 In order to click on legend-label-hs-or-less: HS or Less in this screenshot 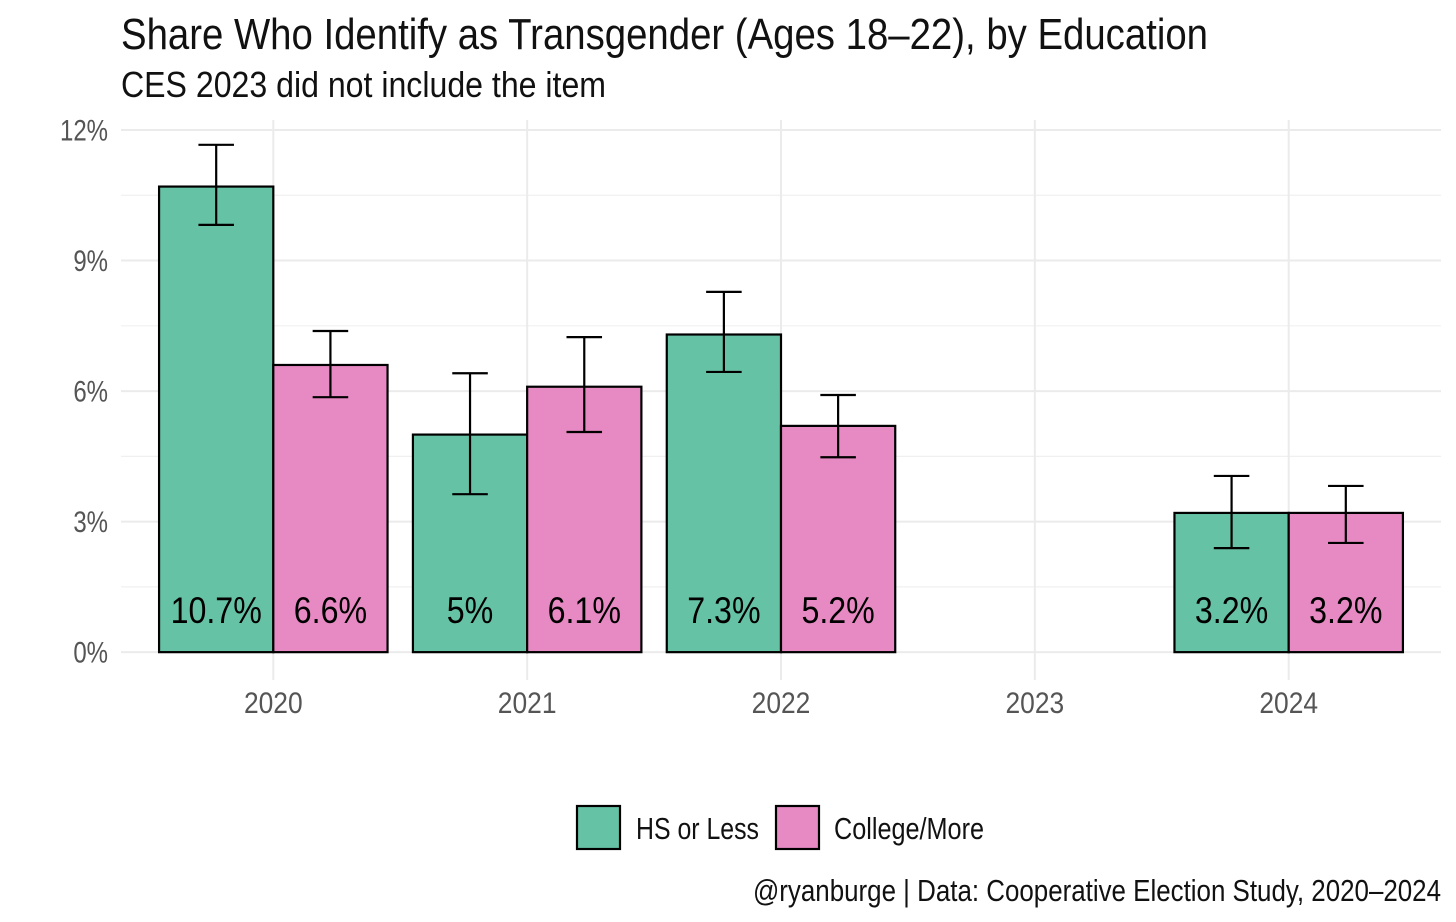, I will do `click(697, 828)`.